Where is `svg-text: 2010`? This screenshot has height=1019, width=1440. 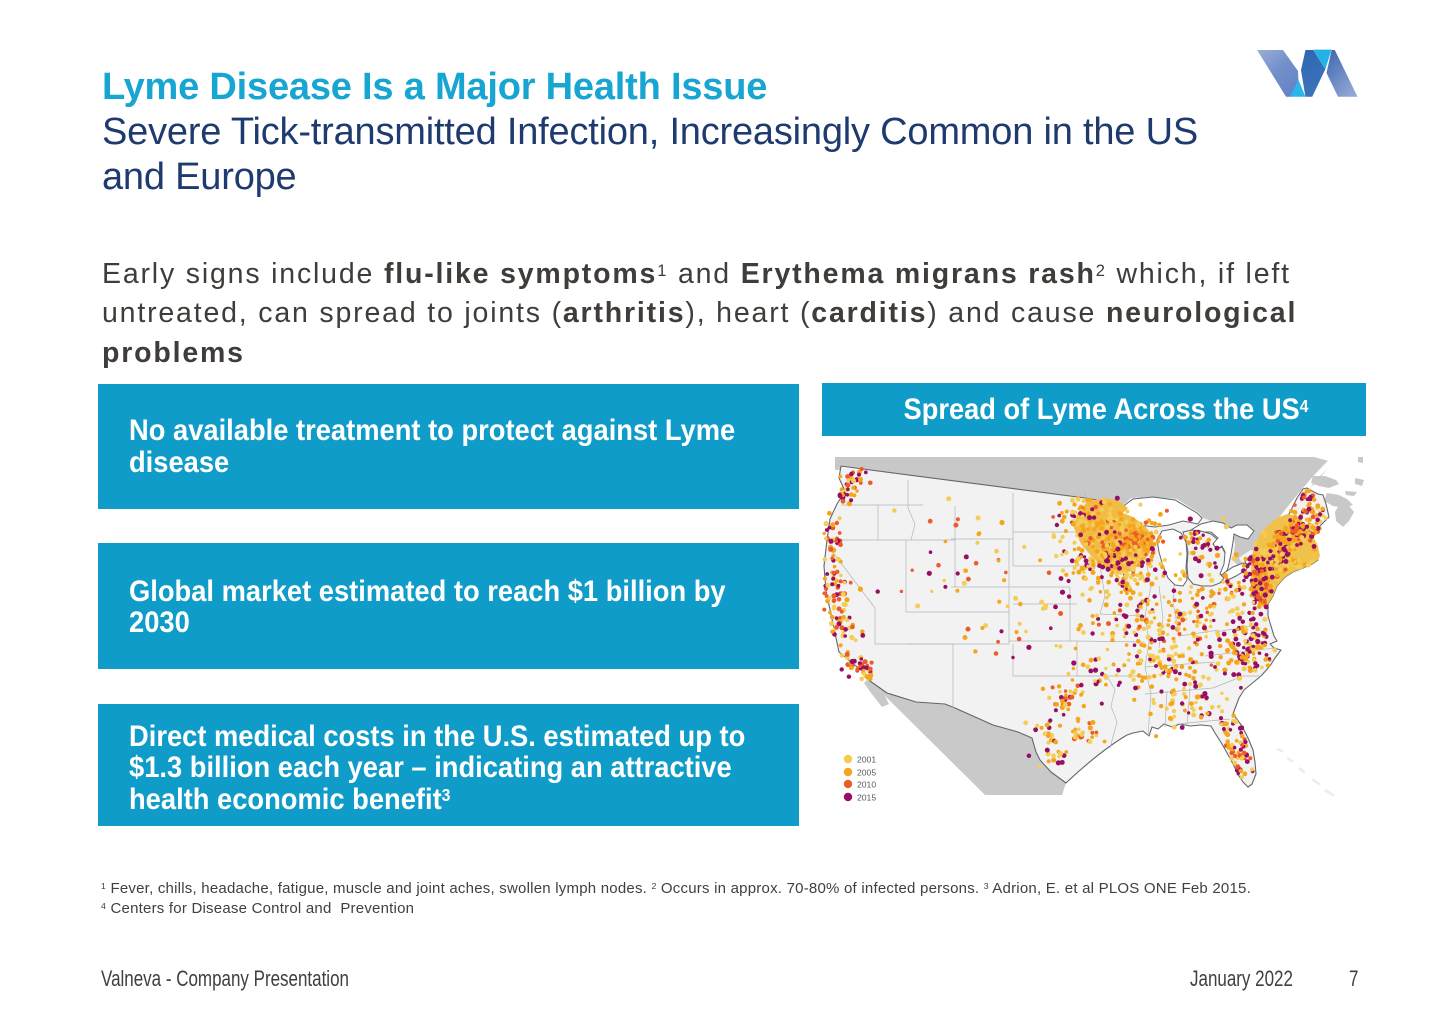
svg-text: 2010 is located at coordinates (866, 785).